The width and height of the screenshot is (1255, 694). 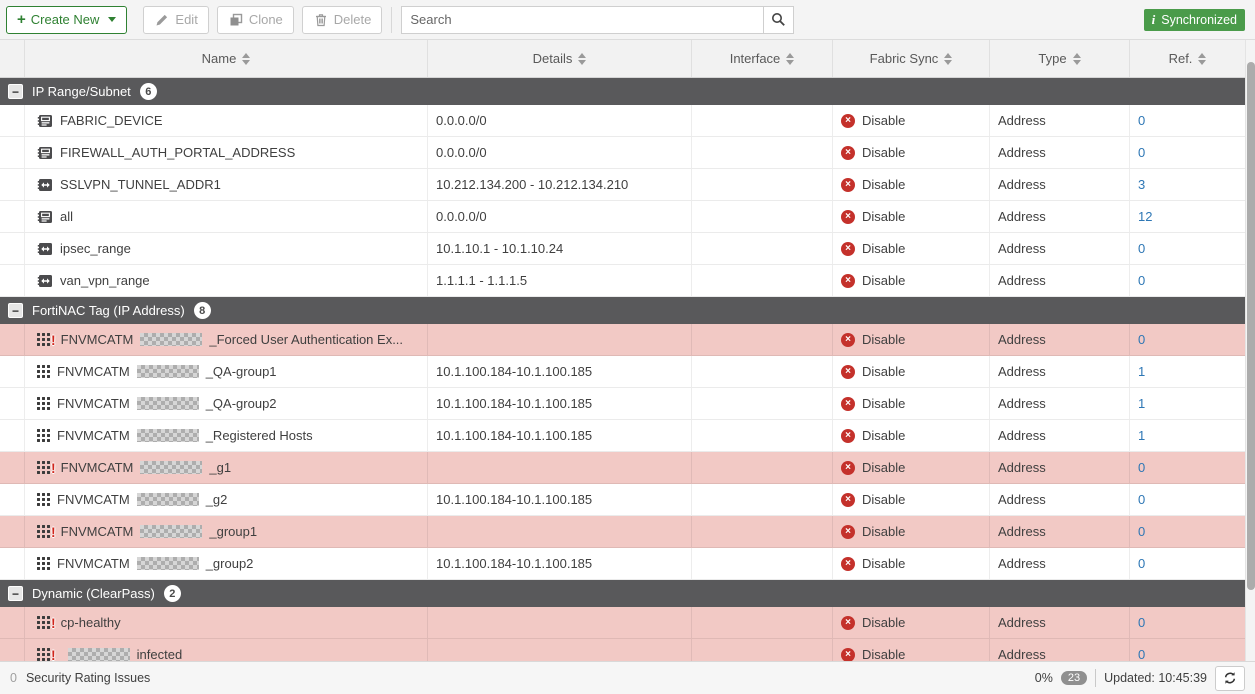 What do you see at coordinates (622, 532) in the screenshot?
I see `table-row: ! FNVMCATM _group1 × Disable Address 0` at bounding box center [622, 532].